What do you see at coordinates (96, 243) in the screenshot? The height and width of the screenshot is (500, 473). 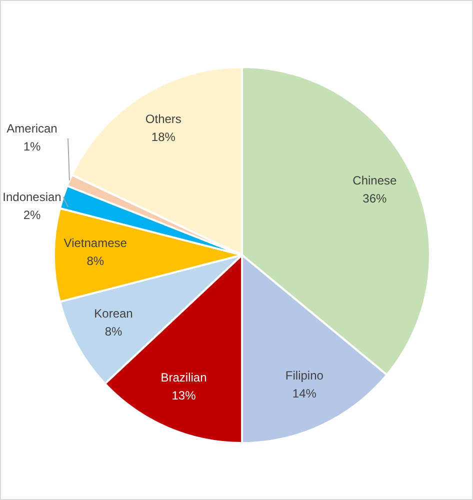 I see `slice-label: Vietnamese` at bounding box center [96, 243].